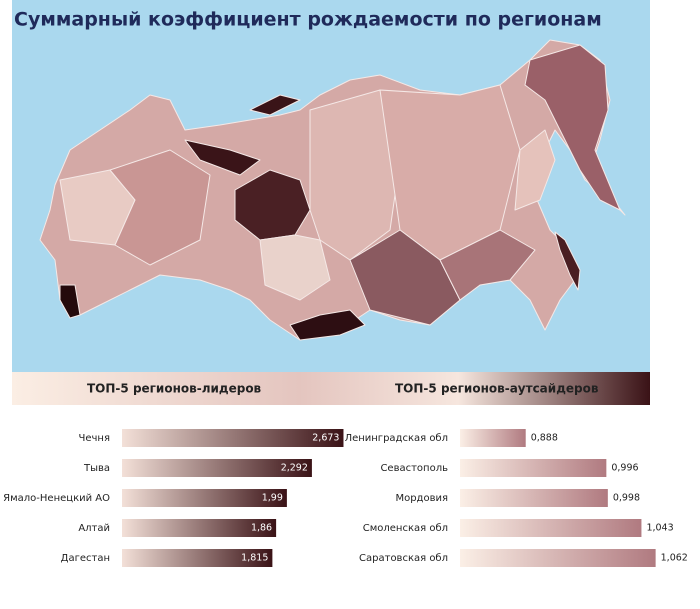 The height and width of the screenshot is (609, 700). I want to click on value-label: 1,815, so click(254, 558).